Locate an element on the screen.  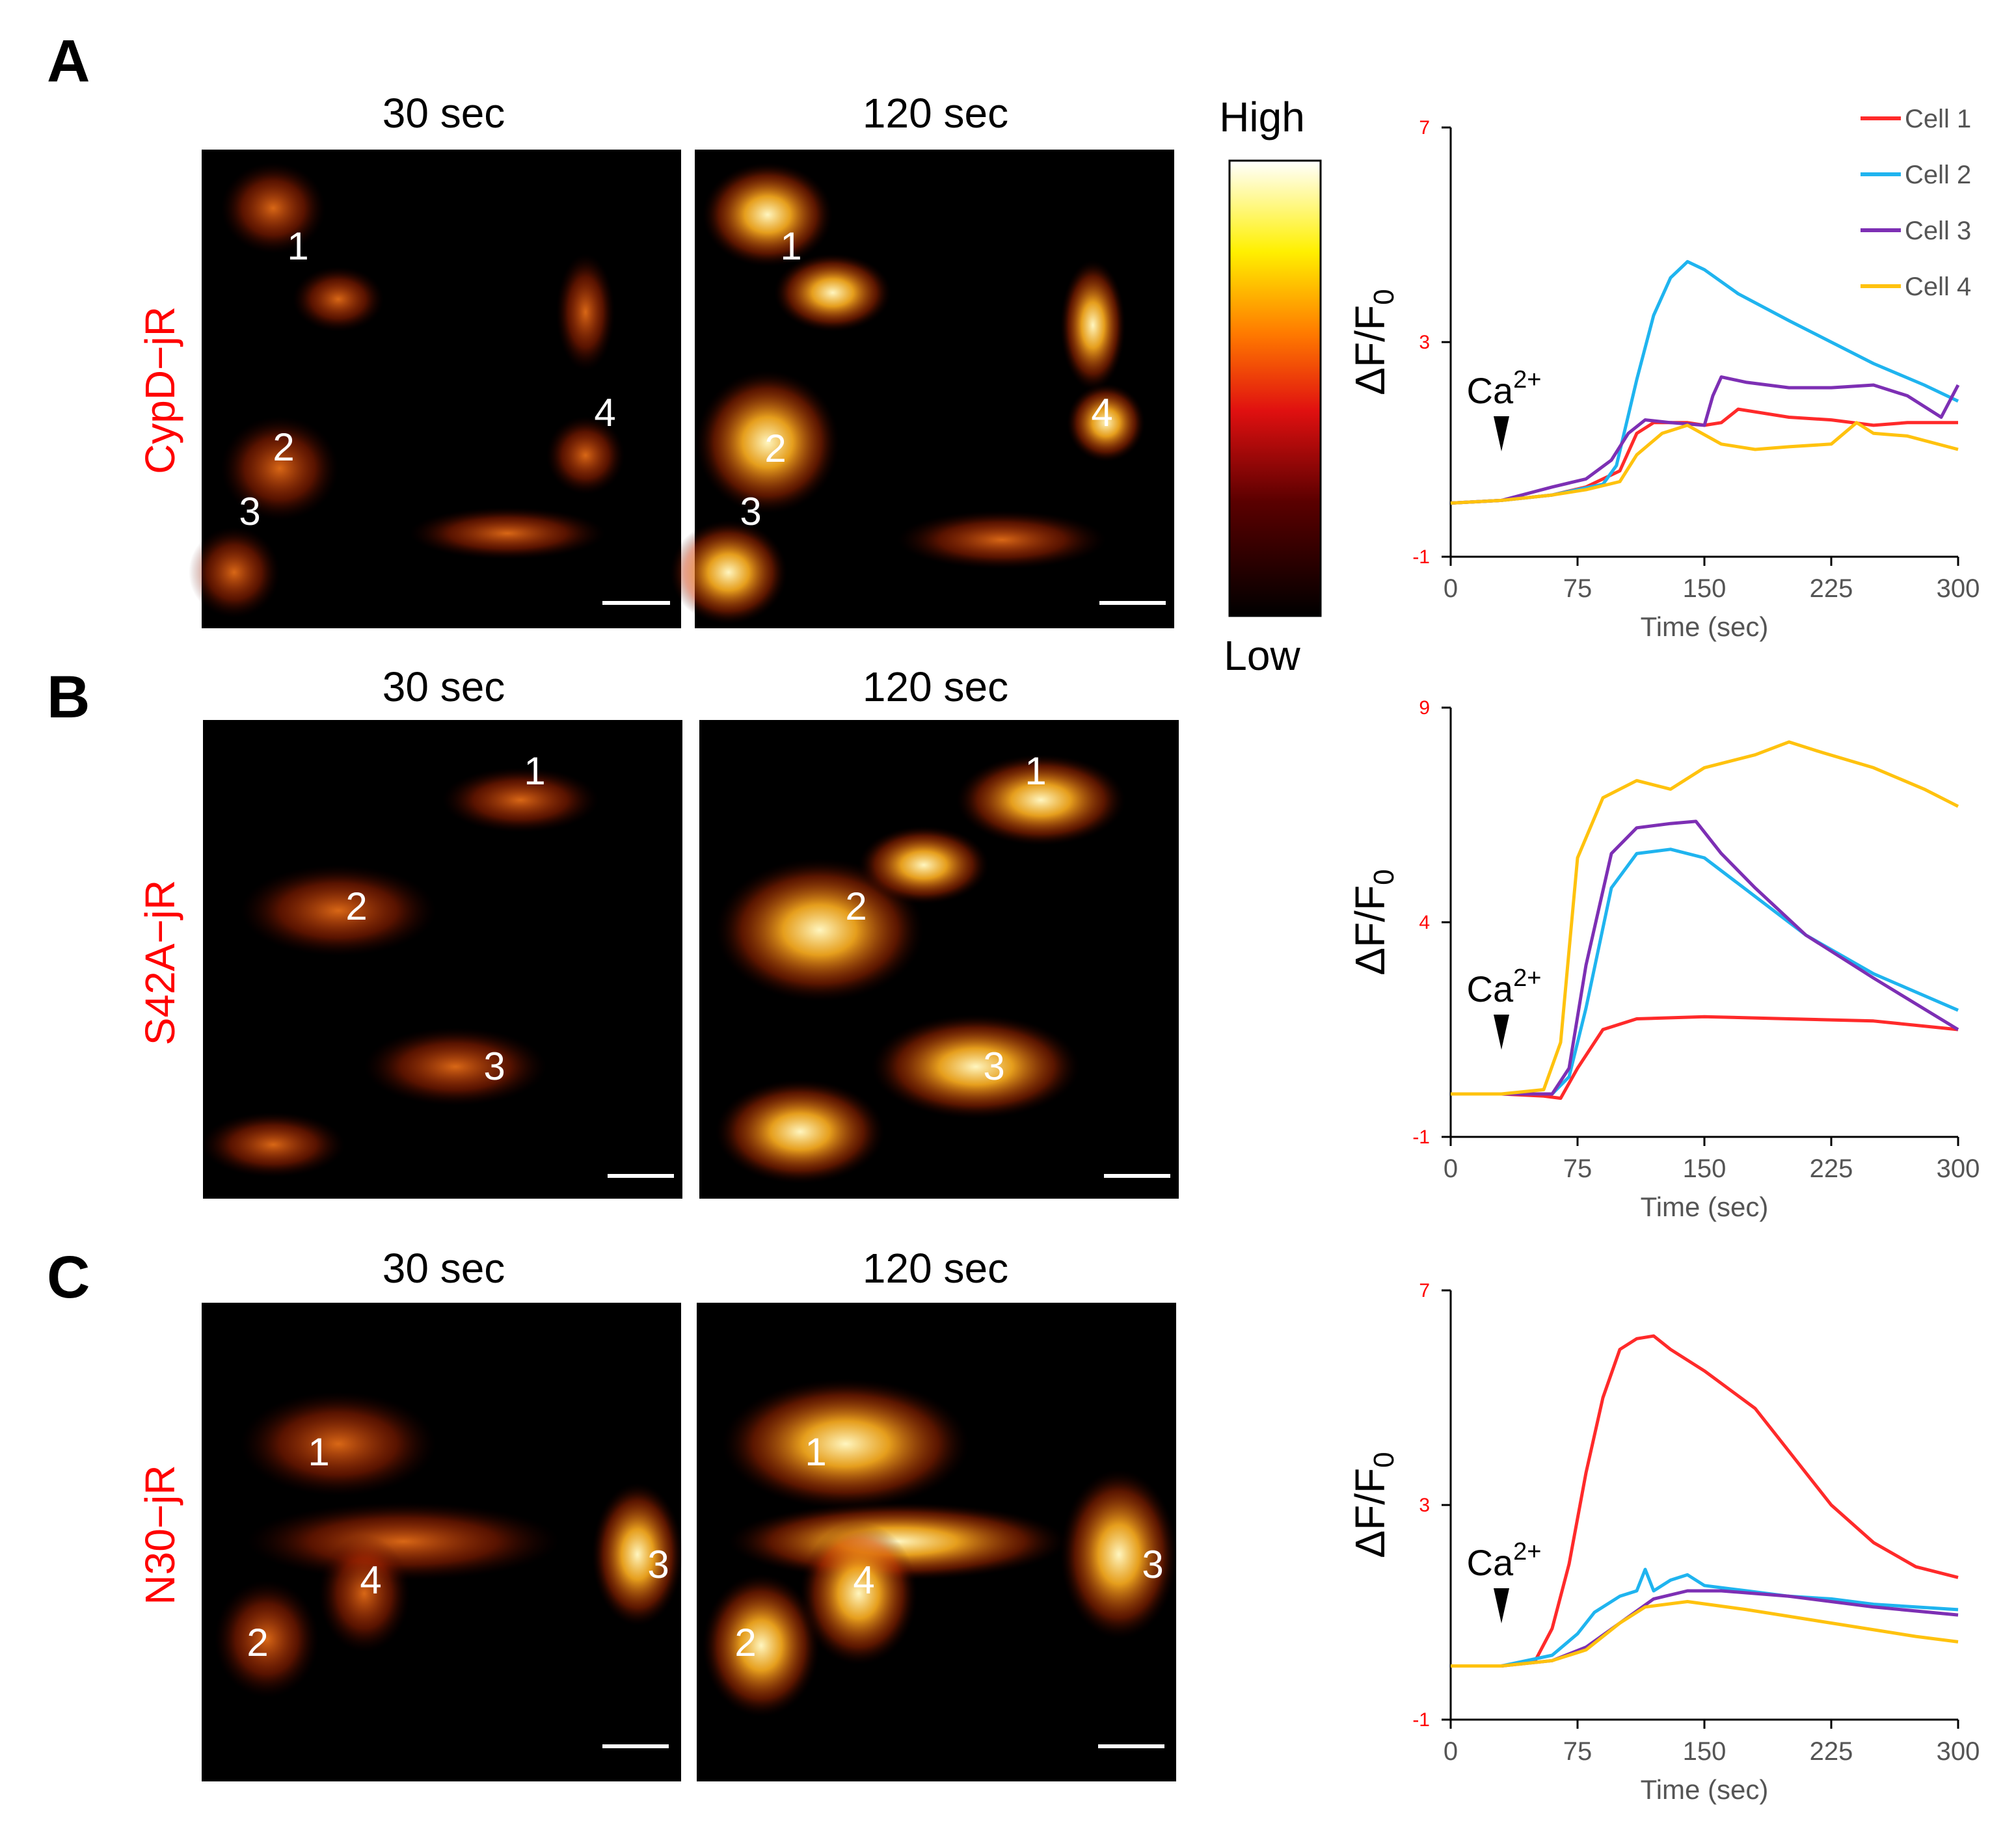
time-label-30-c: 30 sec is located at coordinates (444, 1268).